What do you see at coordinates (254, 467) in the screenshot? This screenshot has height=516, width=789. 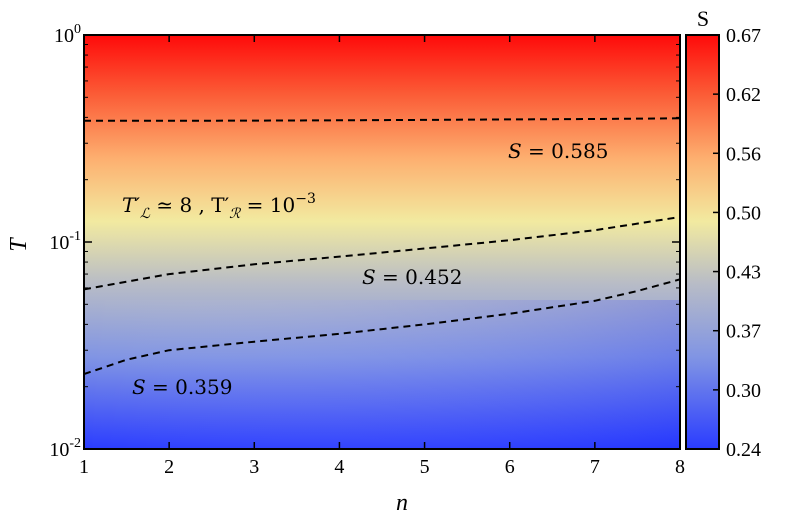 I see `x-tick-label-3: 3` at bounding box center [254, 467].